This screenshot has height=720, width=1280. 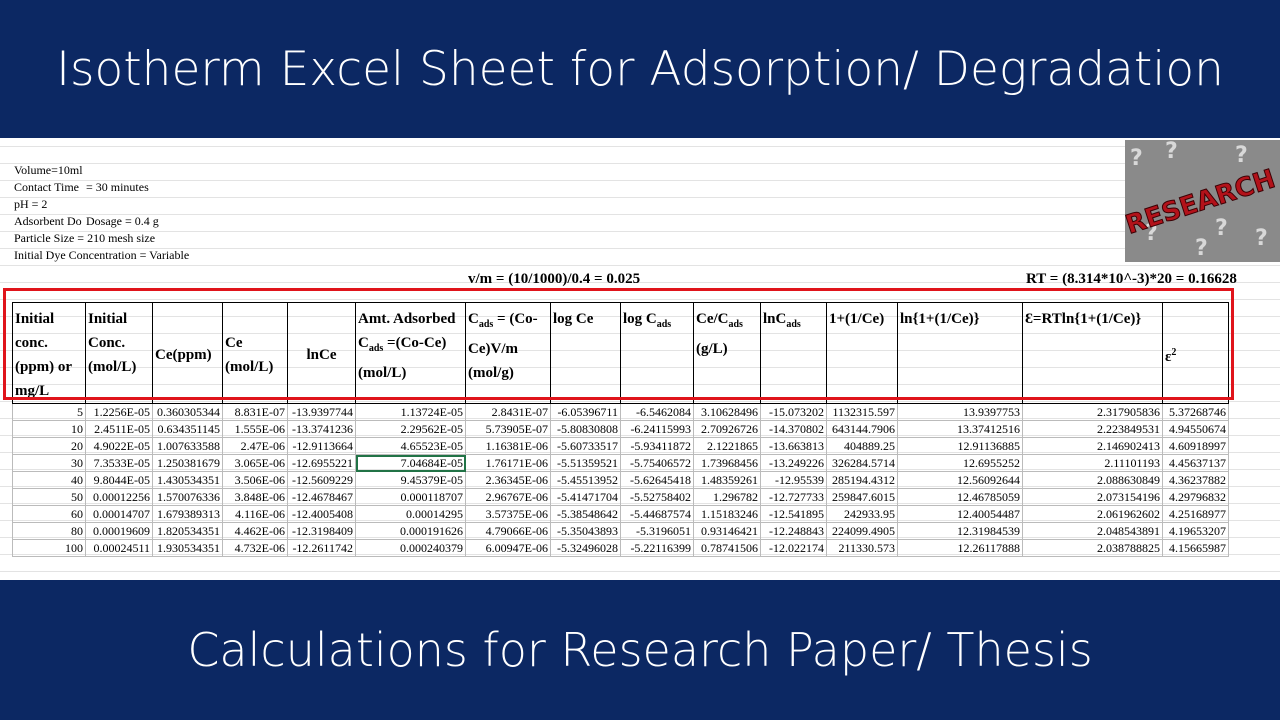 I want to click on table-cell: 1.679389313, so click(x=187, y=514).